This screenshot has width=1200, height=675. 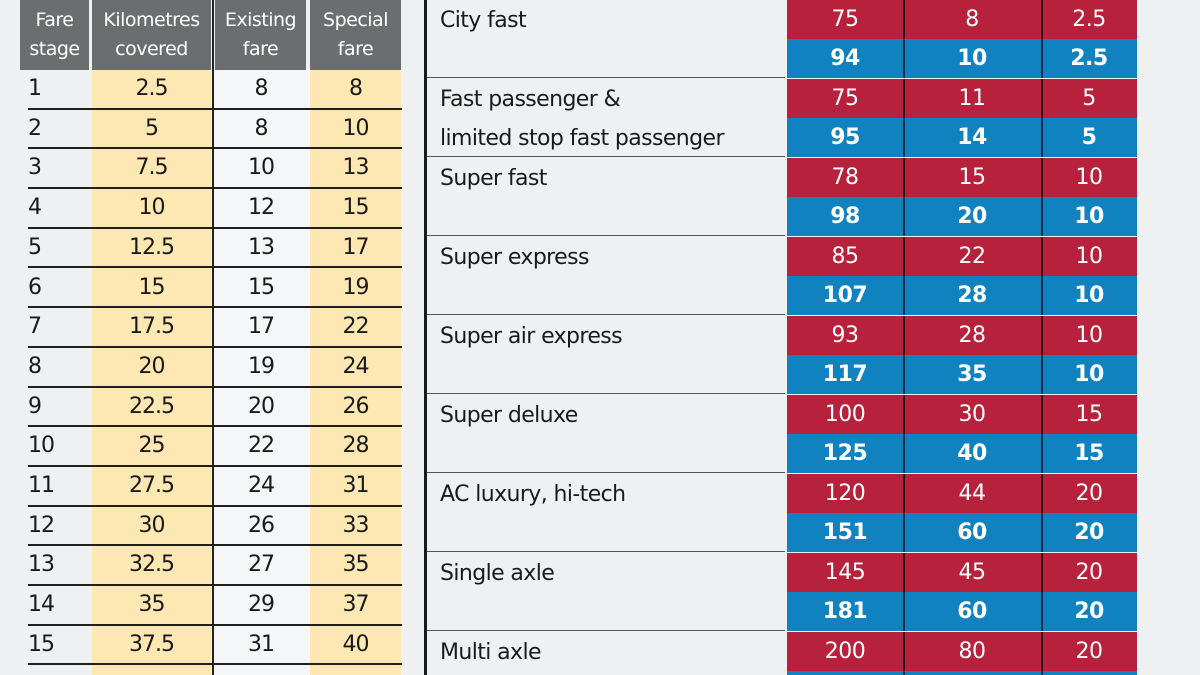 What do you see at coordinates (962, 374) in the screenshot?
I see `special-fare-row: 117 35 10` at bounding box center [962, 374].